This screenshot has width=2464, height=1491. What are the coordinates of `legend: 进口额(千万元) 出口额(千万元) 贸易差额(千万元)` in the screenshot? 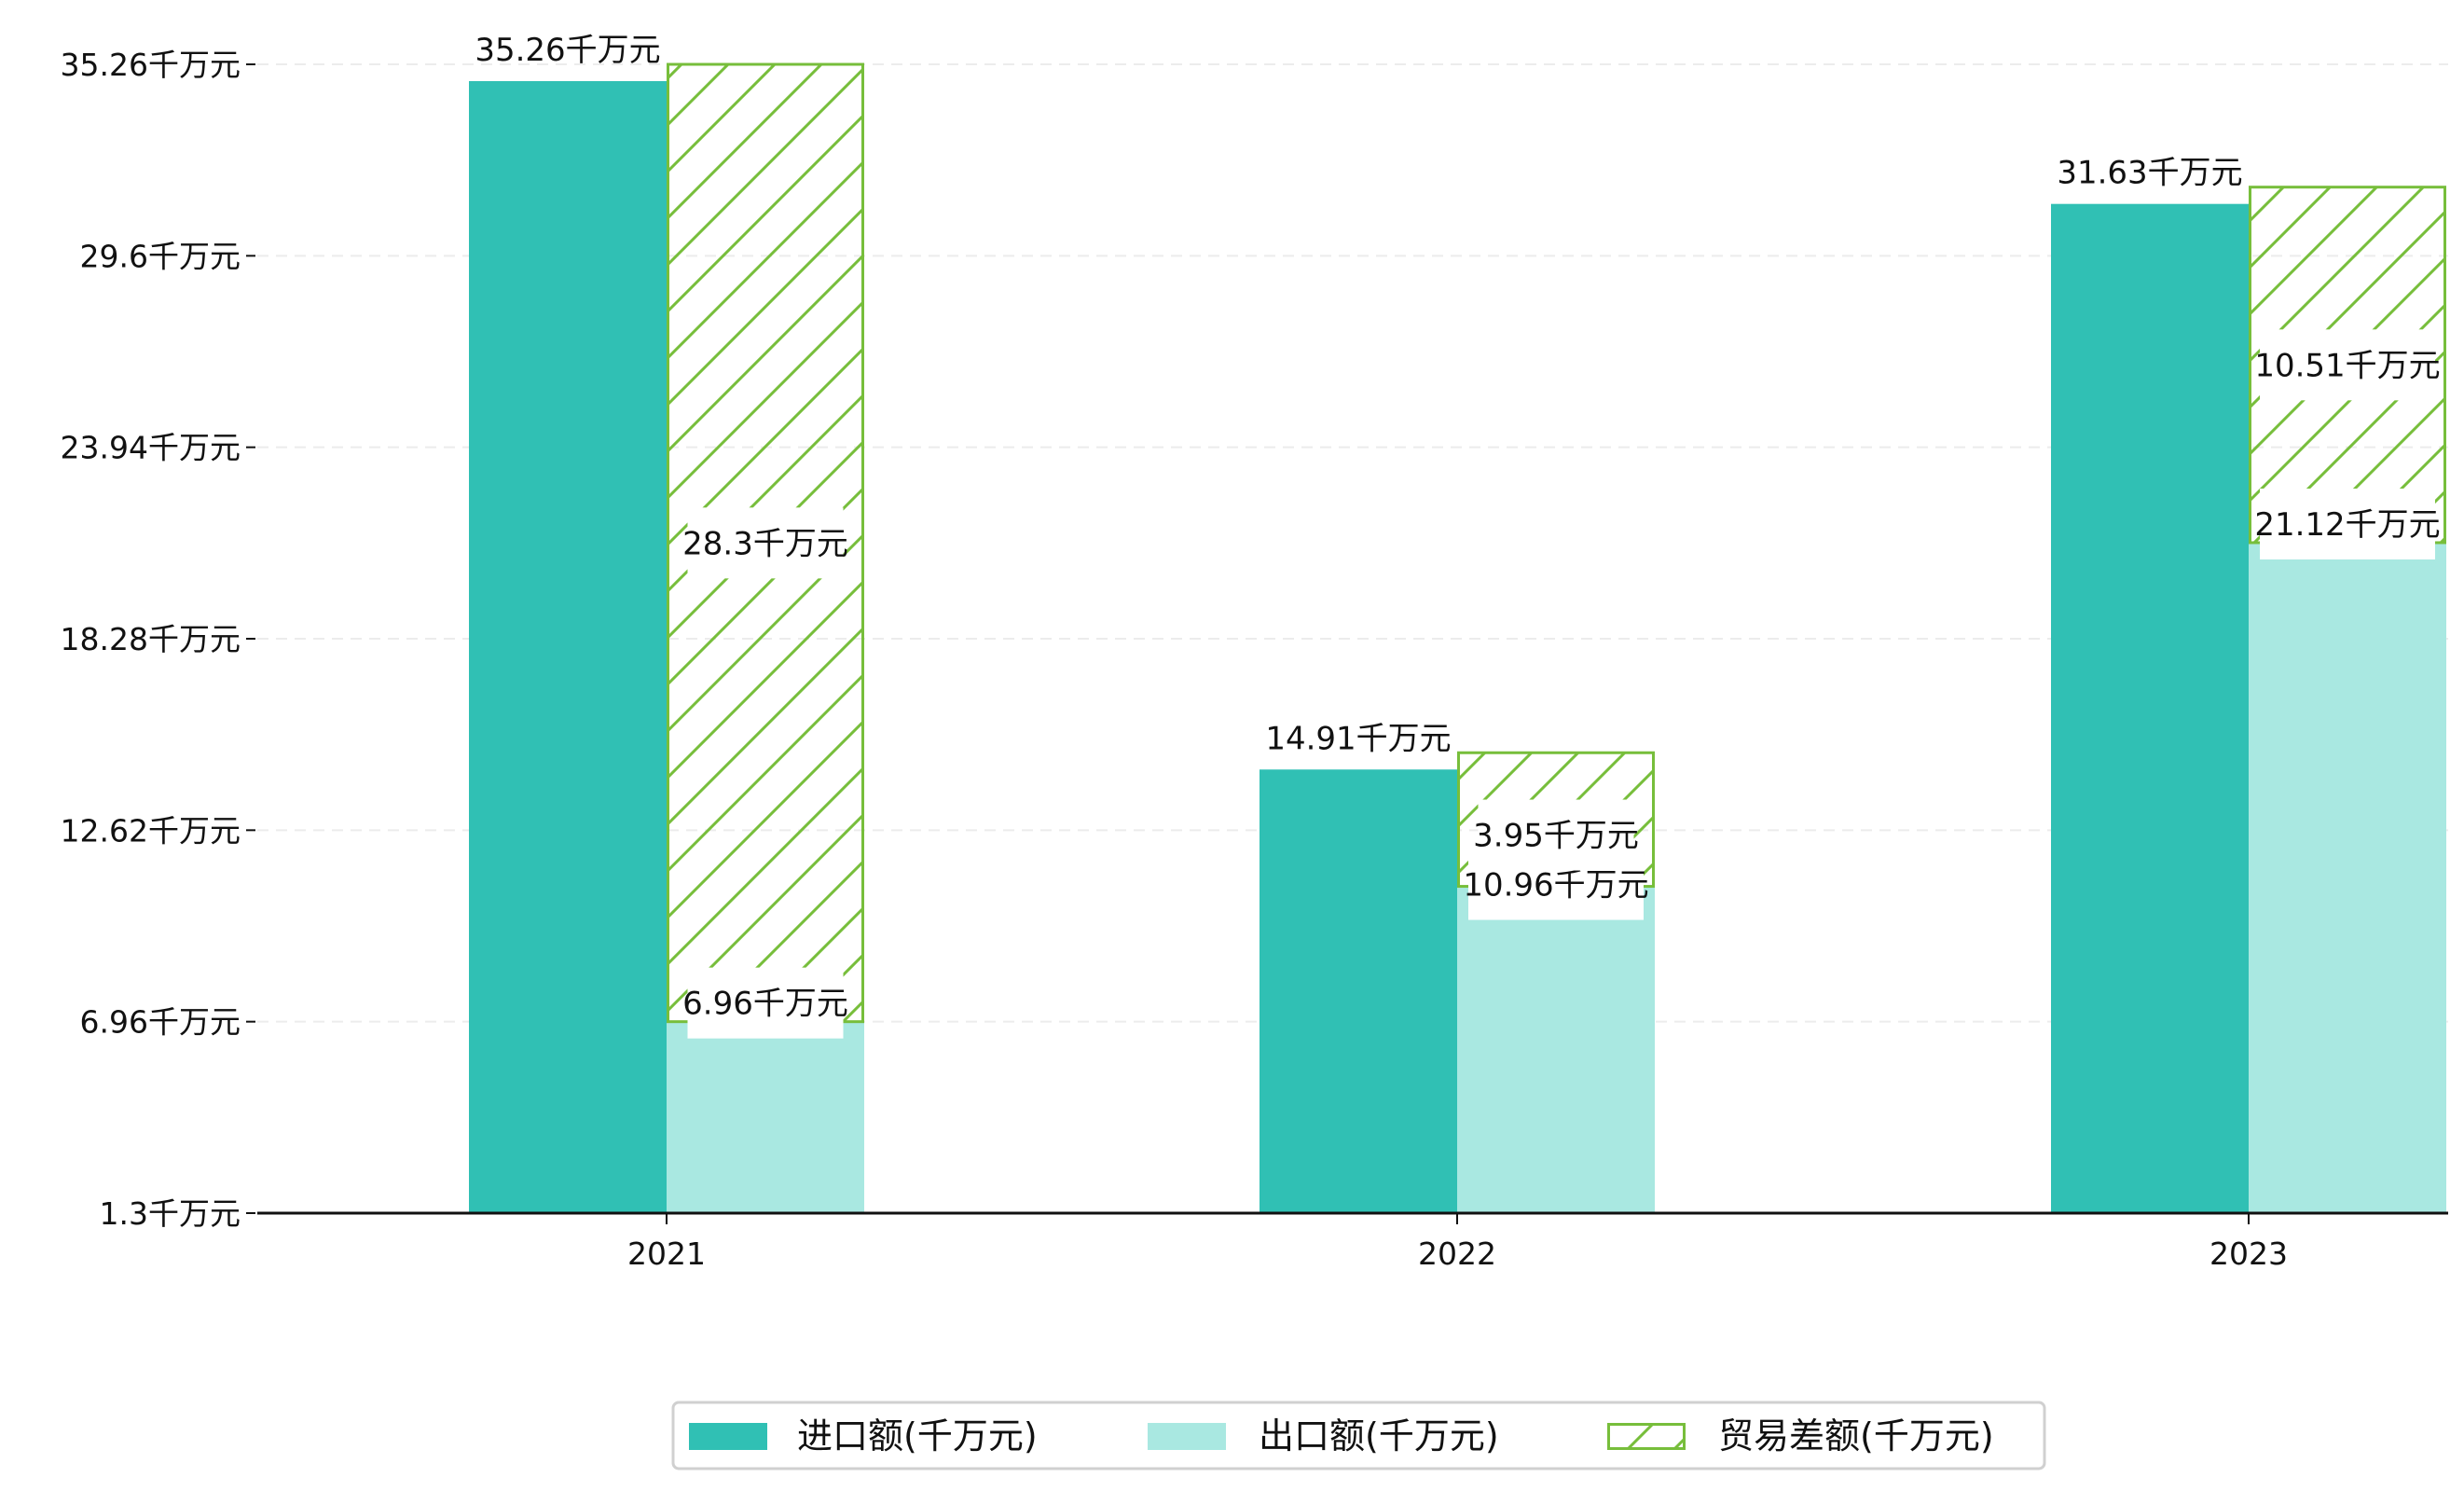 It's located at (1358, 1435).